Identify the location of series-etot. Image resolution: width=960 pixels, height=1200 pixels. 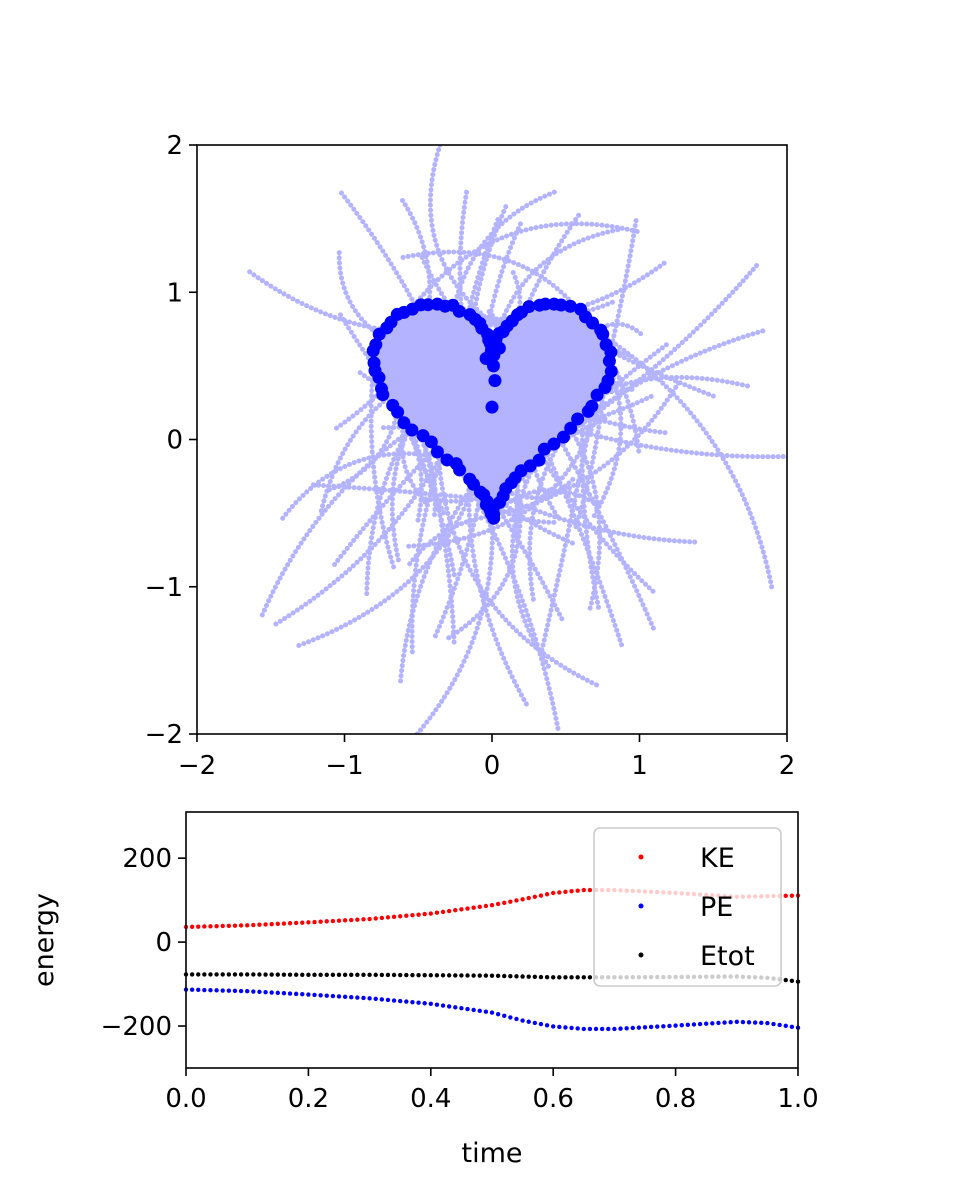
(492, 978).